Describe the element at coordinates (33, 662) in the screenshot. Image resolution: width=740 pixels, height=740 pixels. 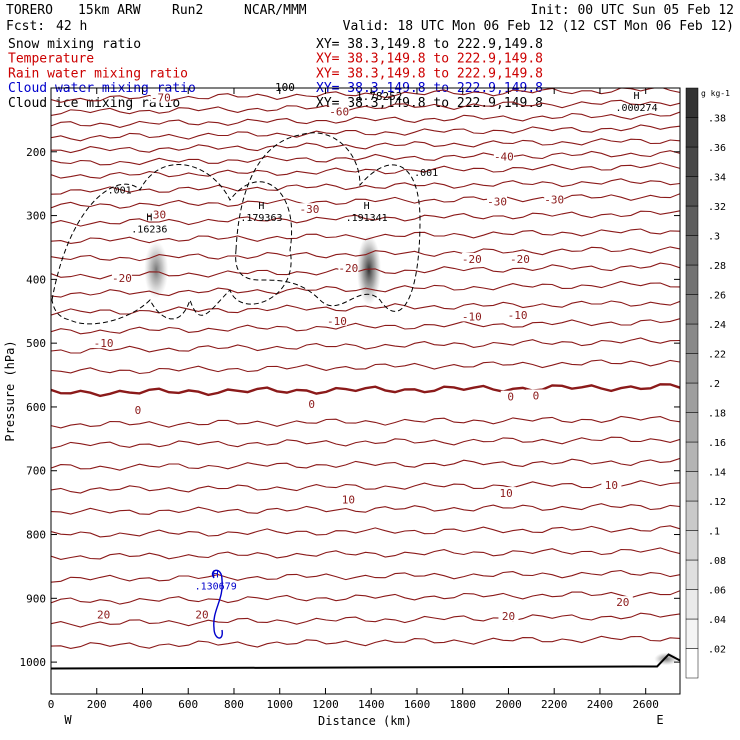
I see `y-tick-label-9: 1000` at that location.